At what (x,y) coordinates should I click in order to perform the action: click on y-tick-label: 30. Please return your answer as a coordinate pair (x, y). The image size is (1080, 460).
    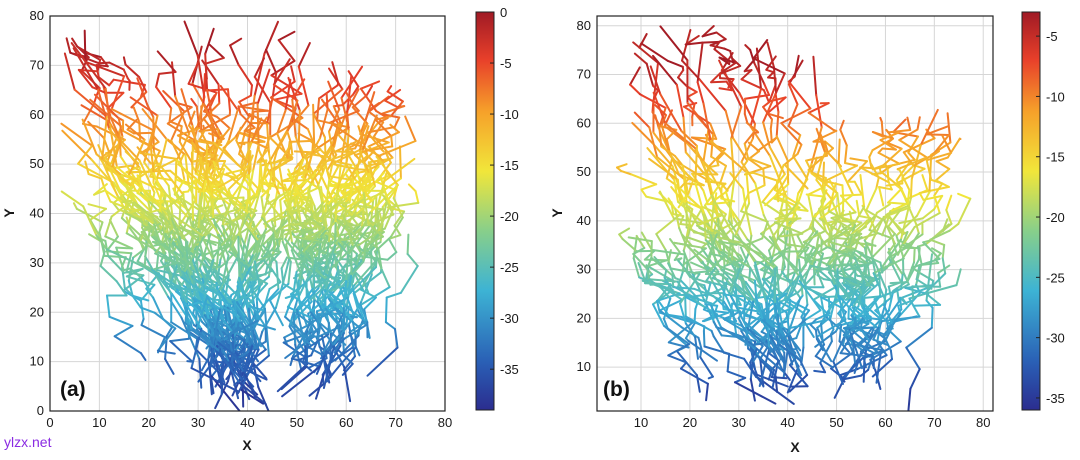
    Looking at the image, I should click on (584, 269).